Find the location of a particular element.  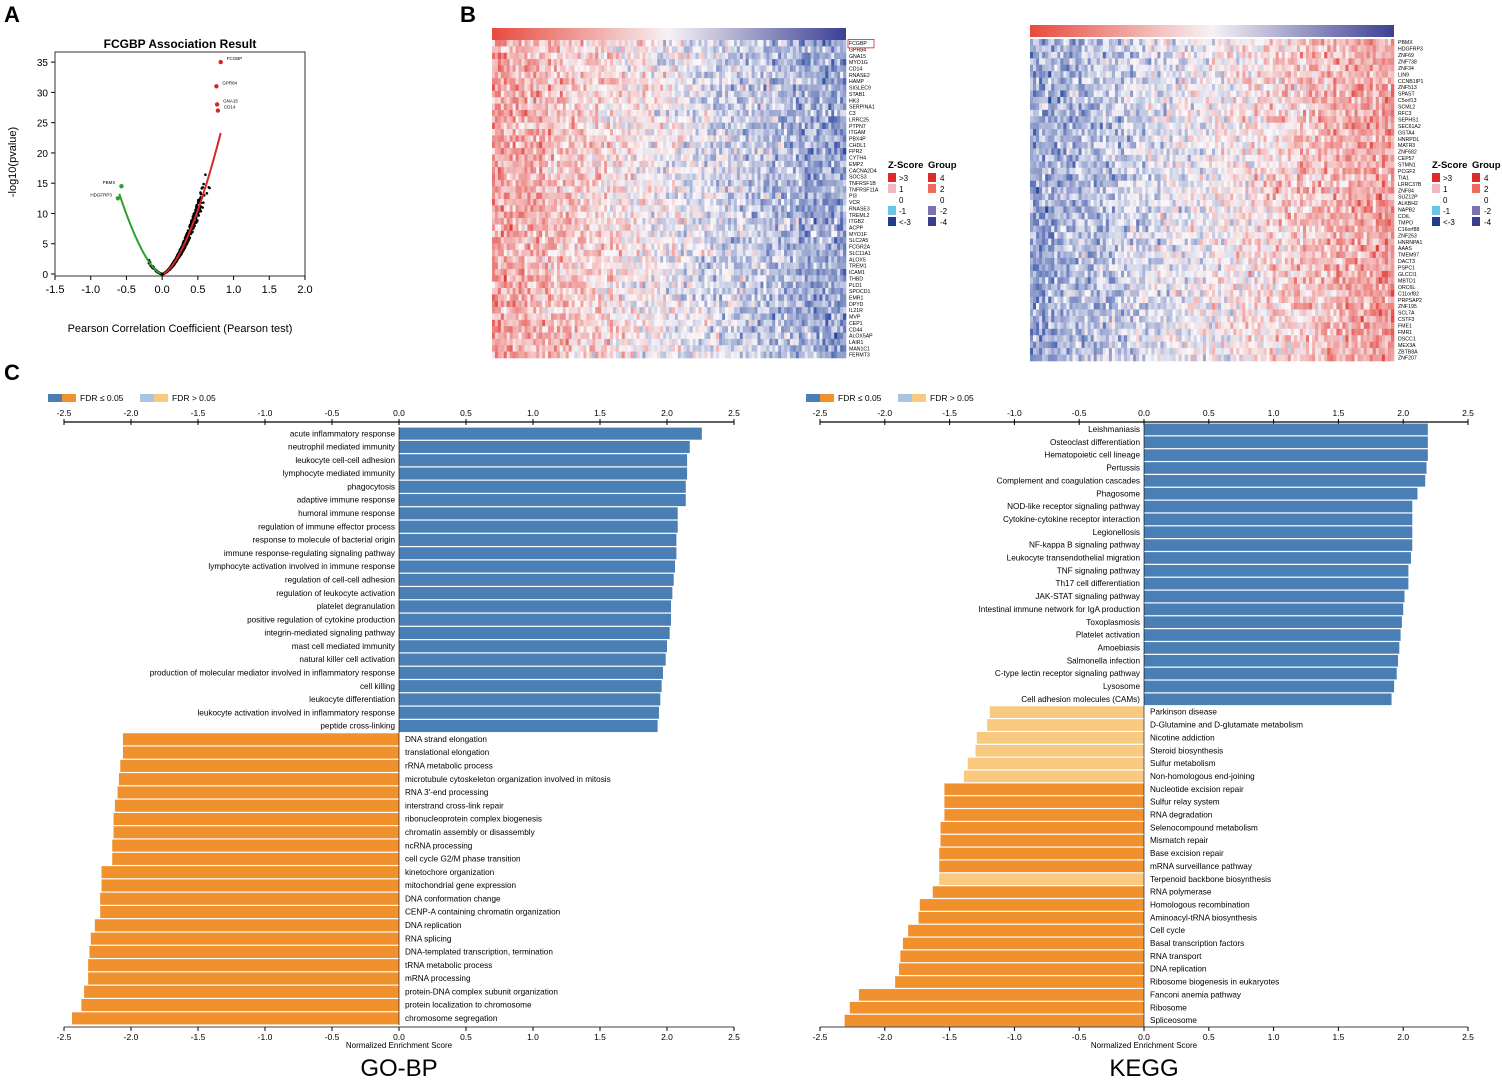

volcano-xtick-label: -1.0 is located at coordinates (90, 290).